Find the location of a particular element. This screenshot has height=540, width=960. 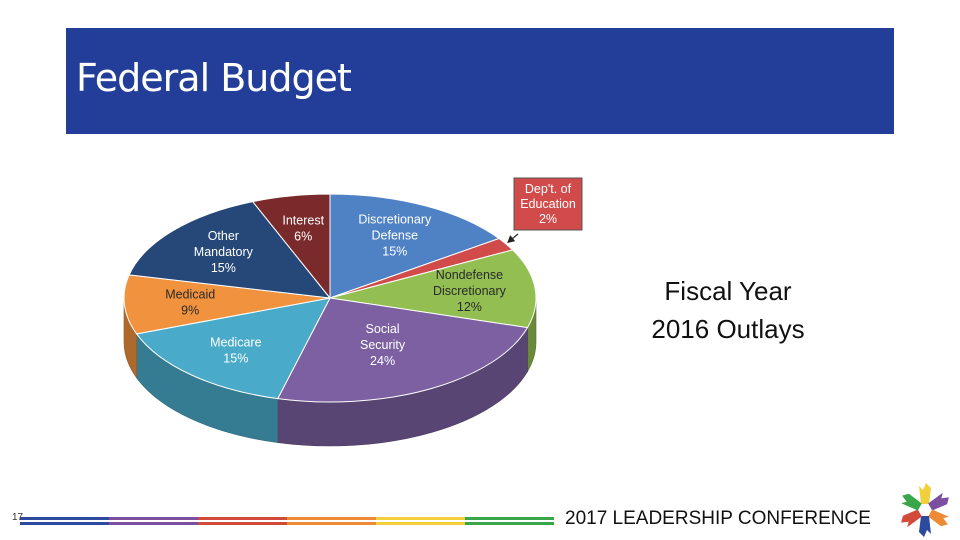

pie-slice-medicaid is located at coordinates (227, 304).